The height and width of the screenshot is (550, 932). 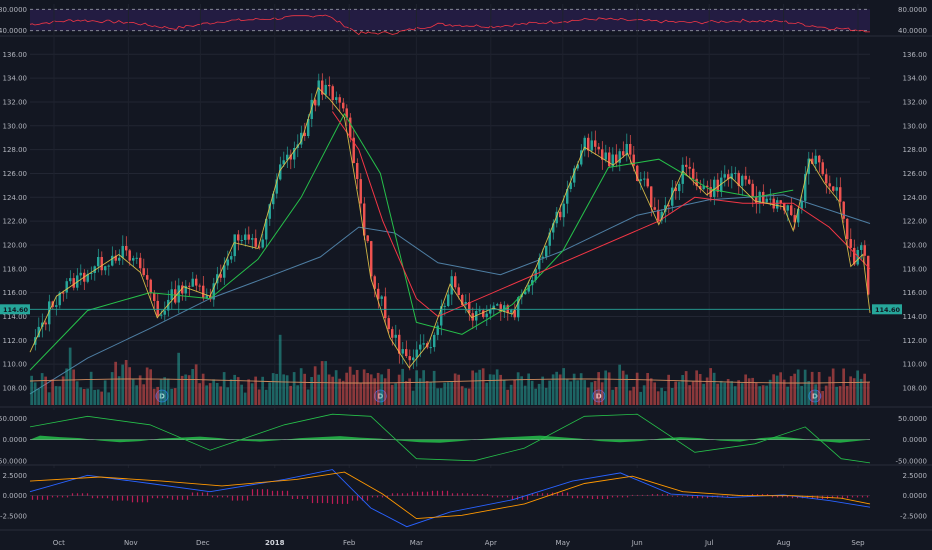 I want to click on price-right-tick-3: 130.00, so click(x=915, y=126).